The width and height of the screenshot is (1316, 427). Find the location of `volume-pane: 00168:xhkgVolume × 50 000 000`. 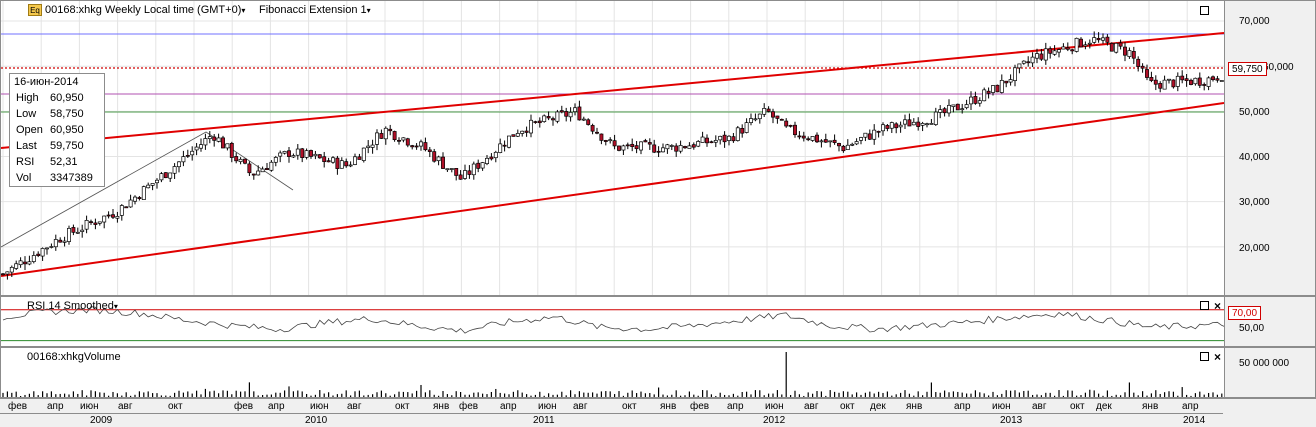

volume-pane: 00168:xhkgVolume × 50 000 000 is located at coordinates (658, 372).